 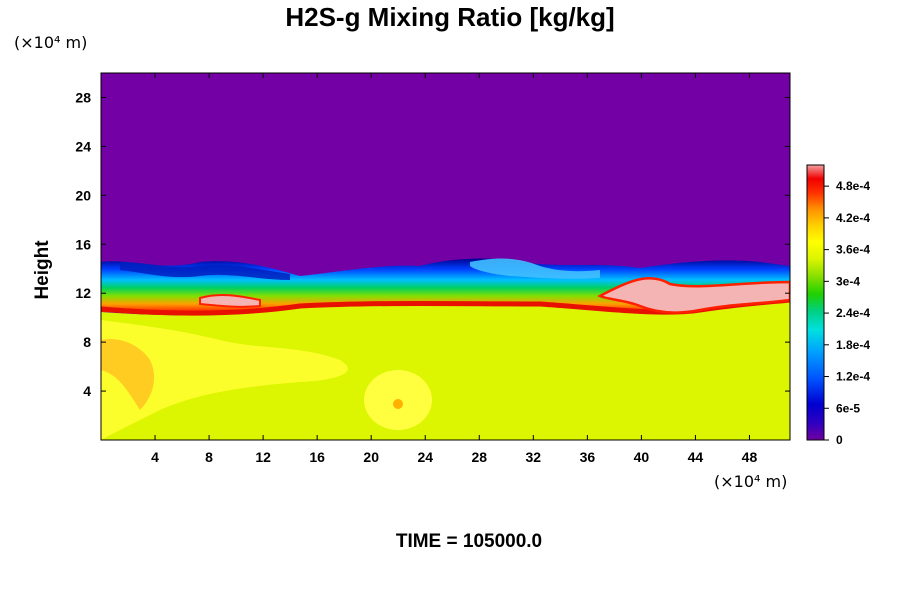 What do you see at coordinates (696, 457) in the screenshot?
I see `x-tick-label: 44` at bounding box center [696, 457].